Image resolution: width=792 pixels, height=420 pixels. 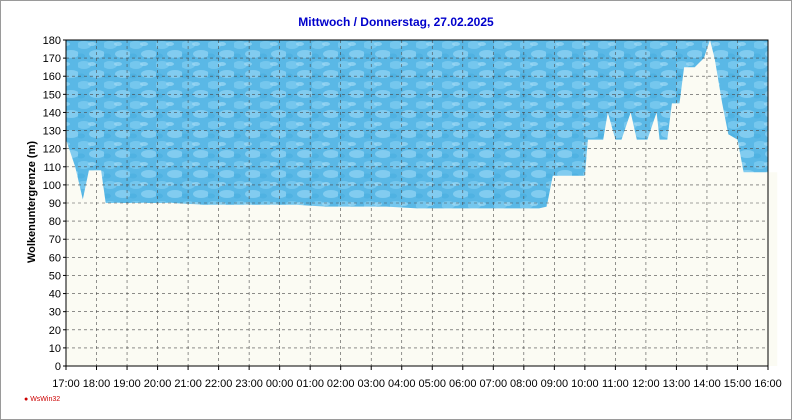 I want to click on y-tick-label: 30, so click(x=55, y=313).